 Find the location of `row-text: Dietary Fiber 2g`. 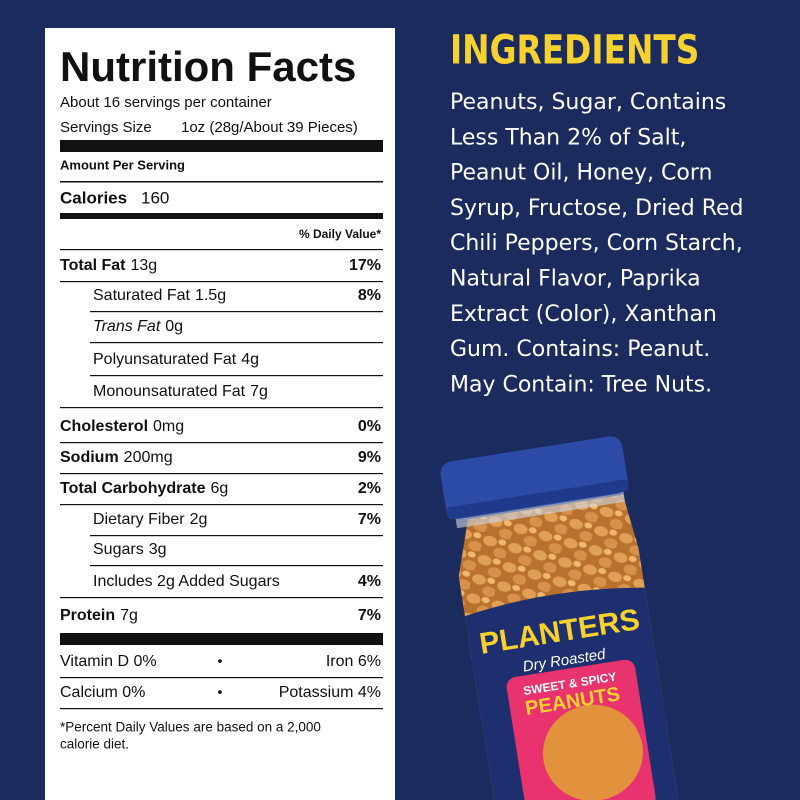

row-text: Dietary Fiber 2g is located at coordinates (150, 519).